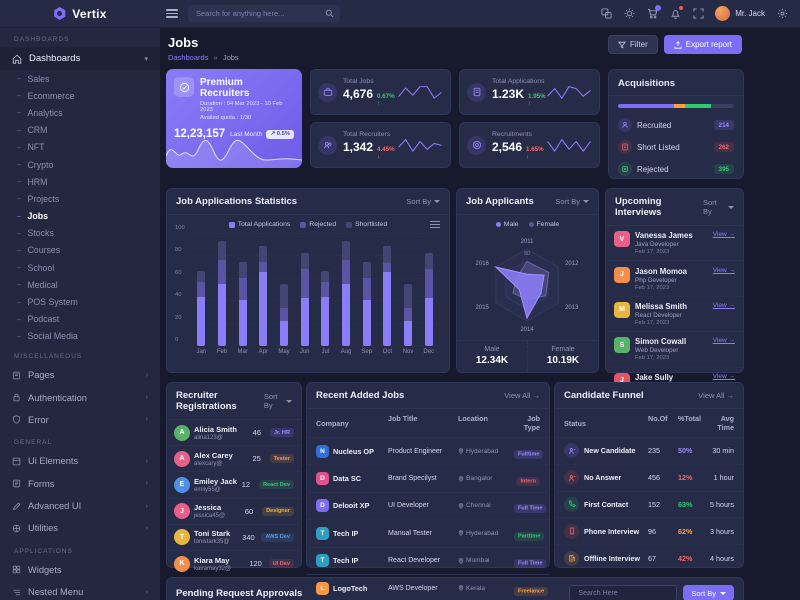 This screenshot has width=800, height=600. Describe the element at coordinates (322, 506) in the screenshot. I see `company-logo: D` at that location.